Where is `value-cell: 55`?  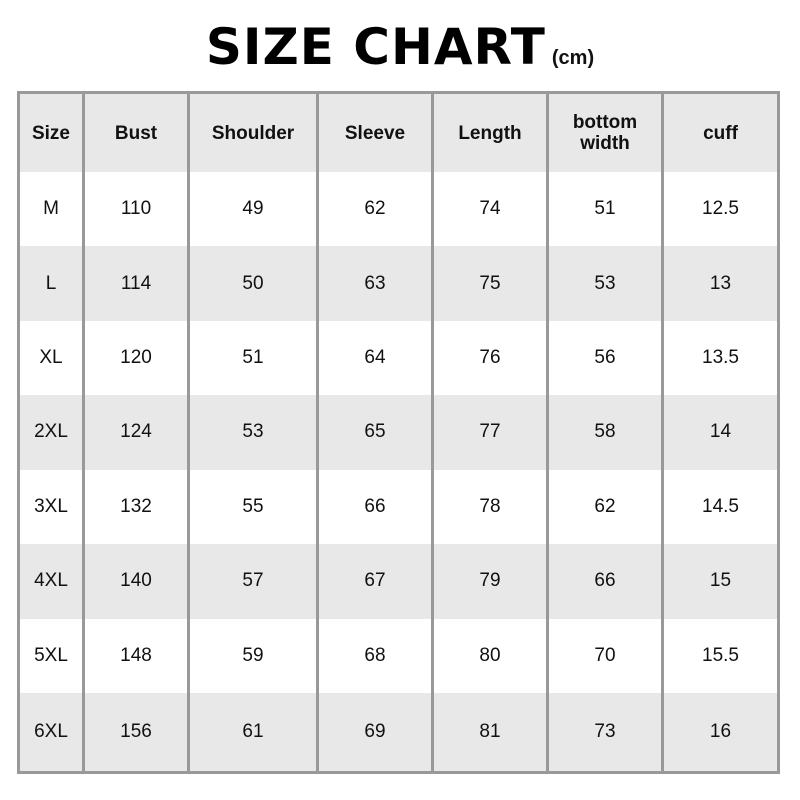
value-cell: 55 is located at coordinates (253, 507).